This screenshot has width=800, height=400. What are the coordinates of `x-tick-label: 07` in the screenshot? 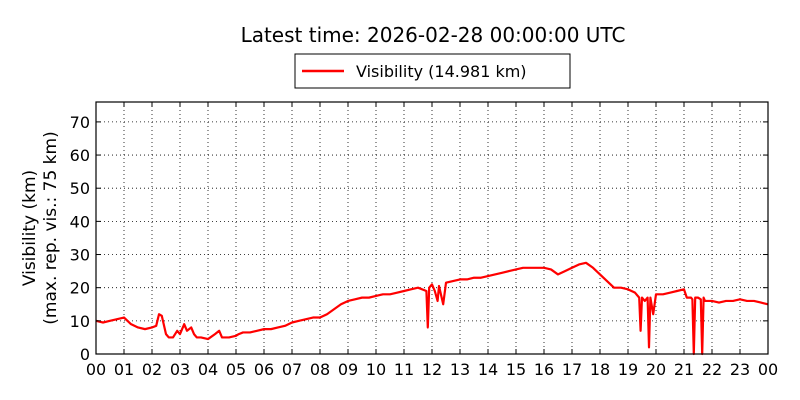 It's located at (292, 369).